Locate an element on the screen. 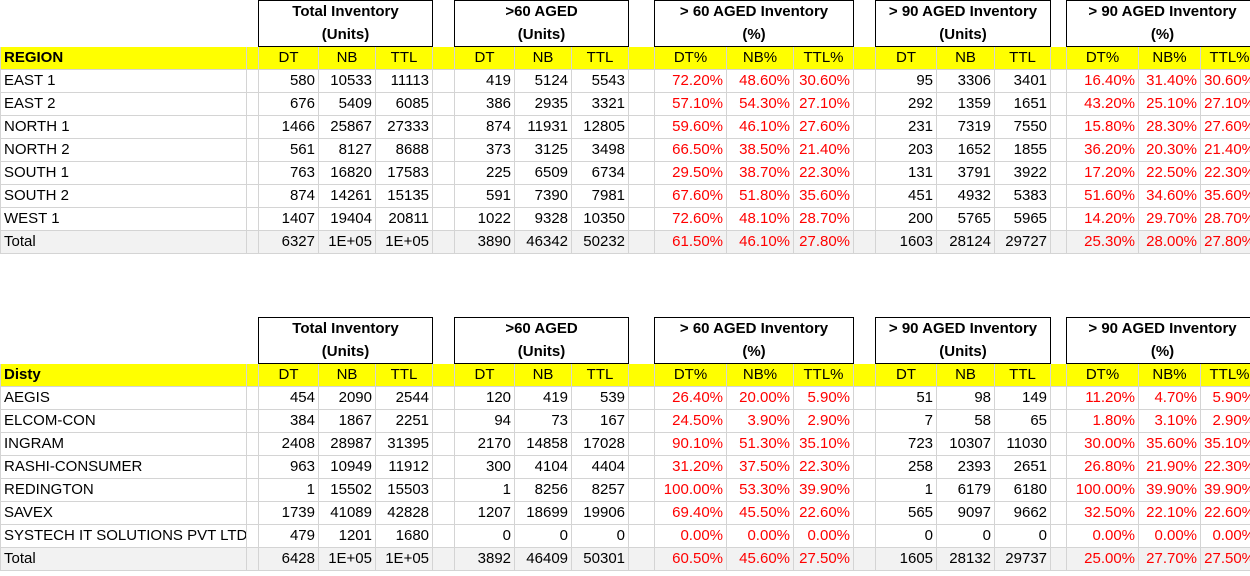  value-cell: 5543 is located at coordinates (600, 81).